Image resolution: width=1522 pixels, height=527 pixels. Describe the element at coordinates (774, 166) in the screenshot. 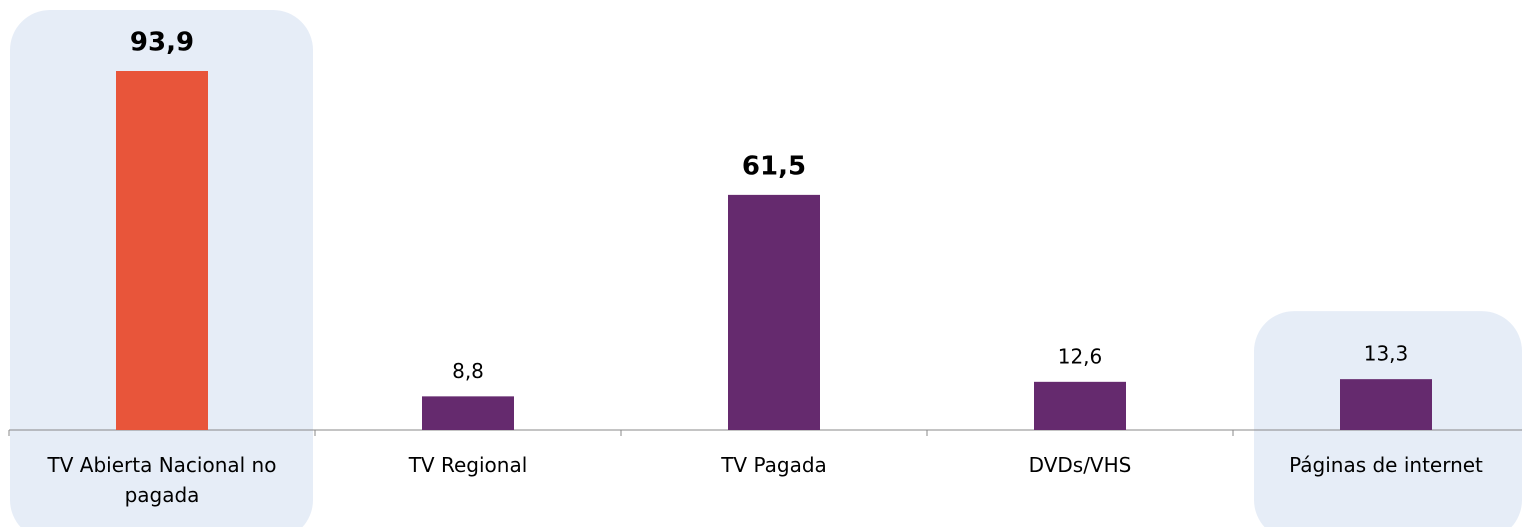

I see `value-label: 61,5` at that location.